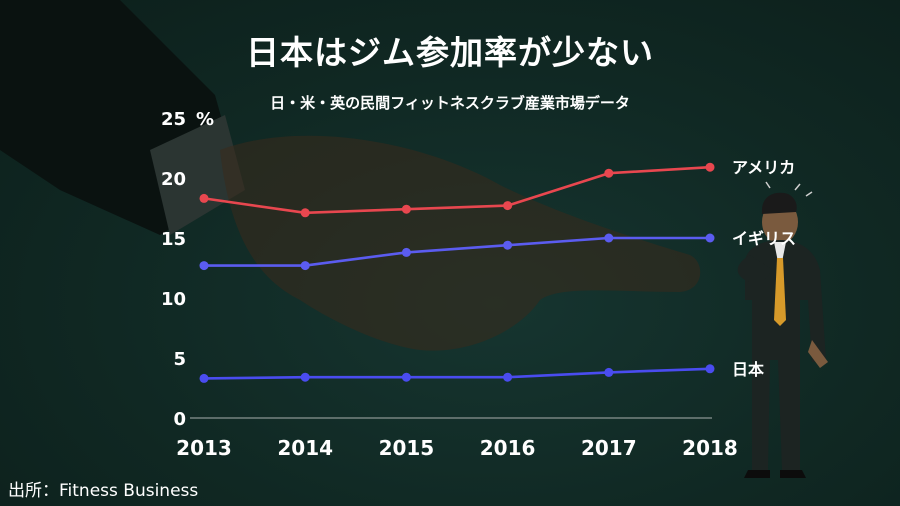 Image resolution: width=900 pixels, height=506 pixels. I want to click on businessman-figure, so click(782, 329).